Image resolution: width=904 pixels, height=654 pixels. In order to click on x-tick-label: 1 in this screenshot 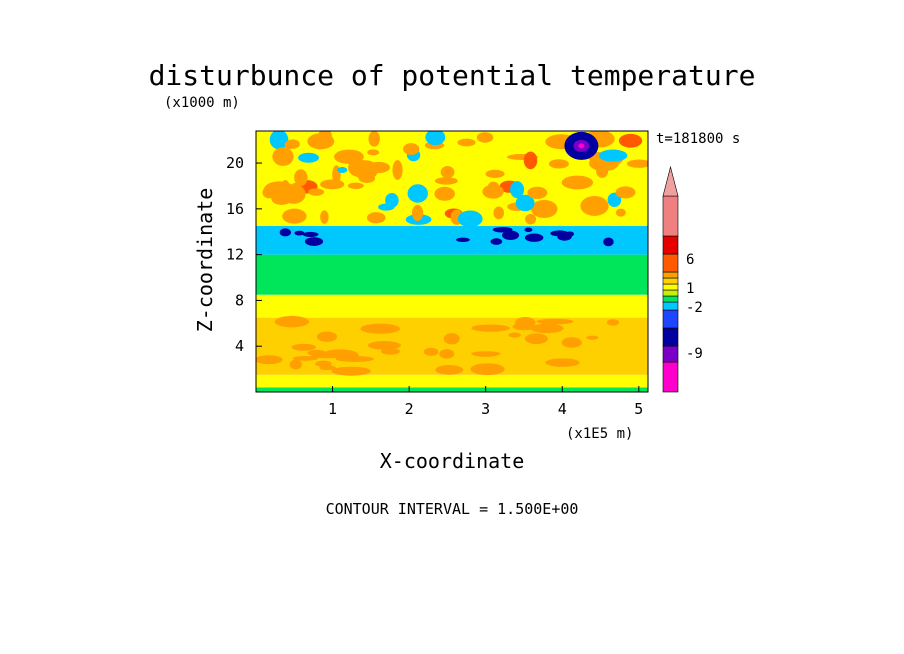, I will do `click(332, 409)`.